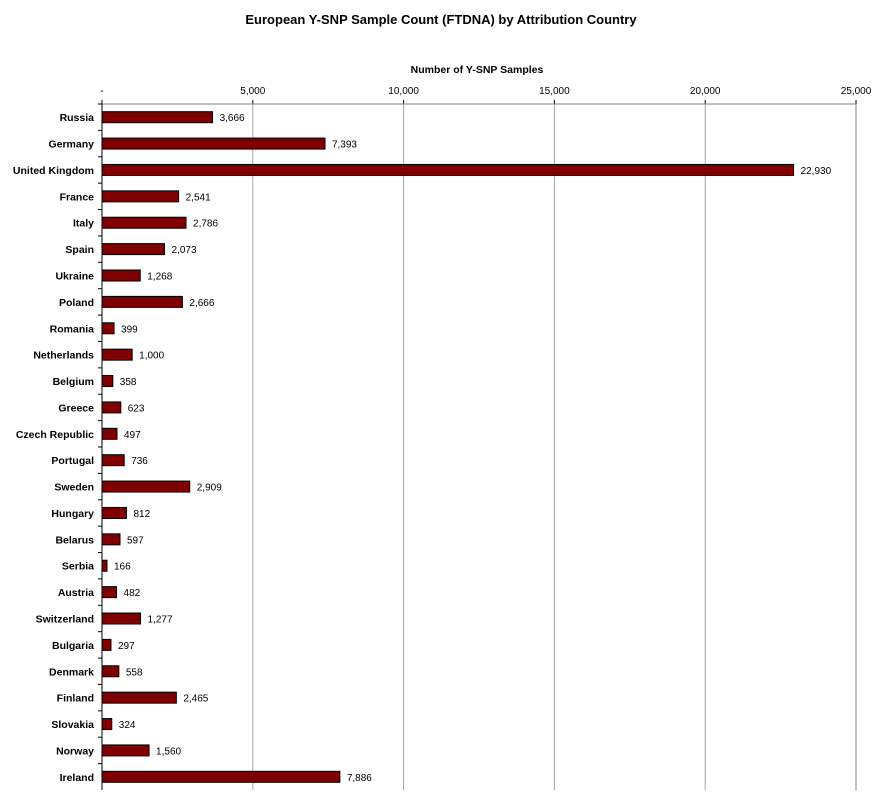  Describe the element at coordinates (136, 408) in the screenshot. I see `data-label: 623` at that location.